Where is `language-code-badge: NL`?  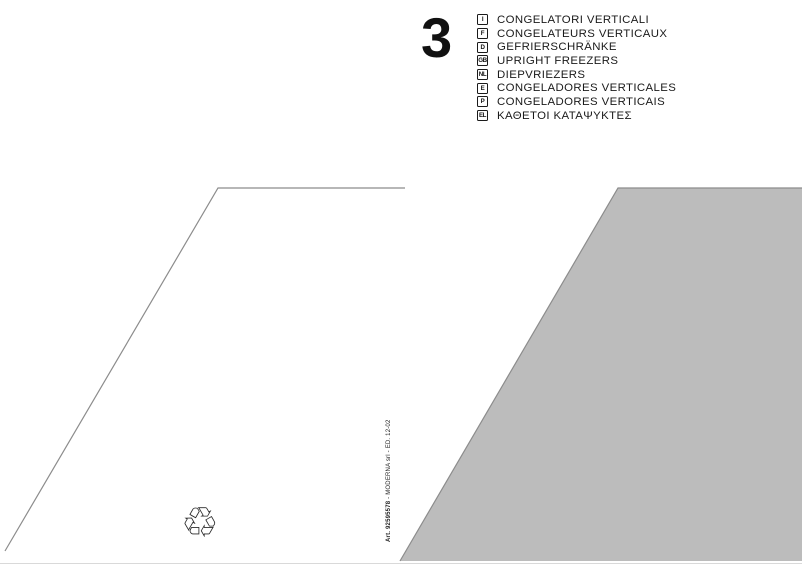 language-code-badge: NL is located at coordinates (482, 75).